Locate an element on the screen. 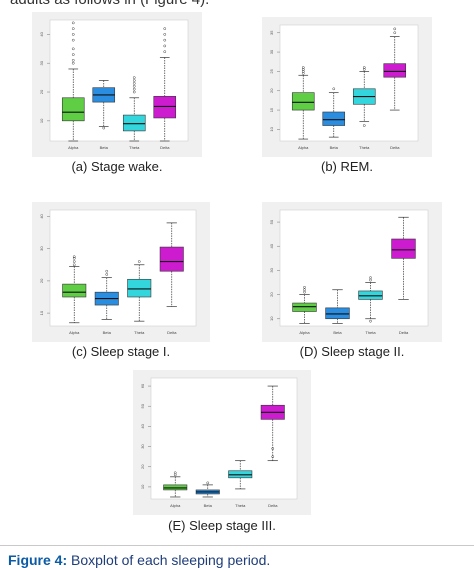  boxplot-rem-svg: 10 15 20 25 30 35 Alpha Beta Theta Delta is located at coordinates (344, 87).